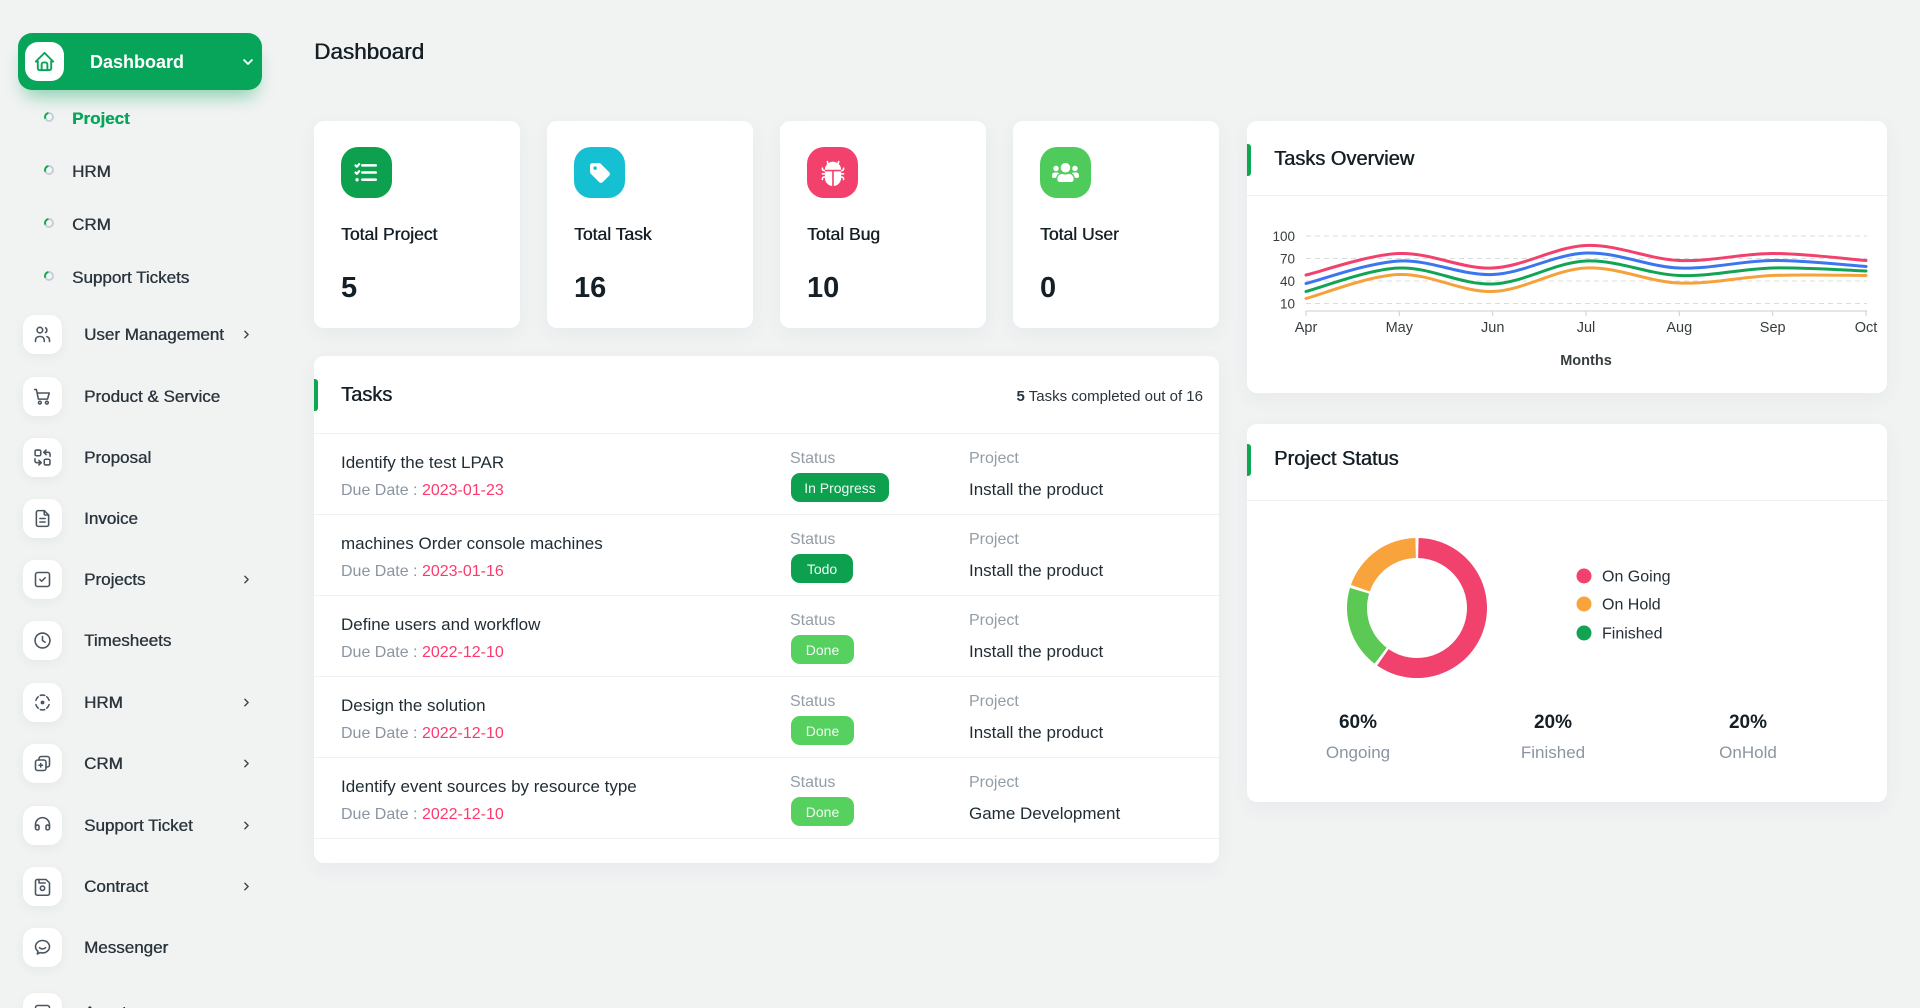  I want to click on svg-text: 10, so click(1287, 304).